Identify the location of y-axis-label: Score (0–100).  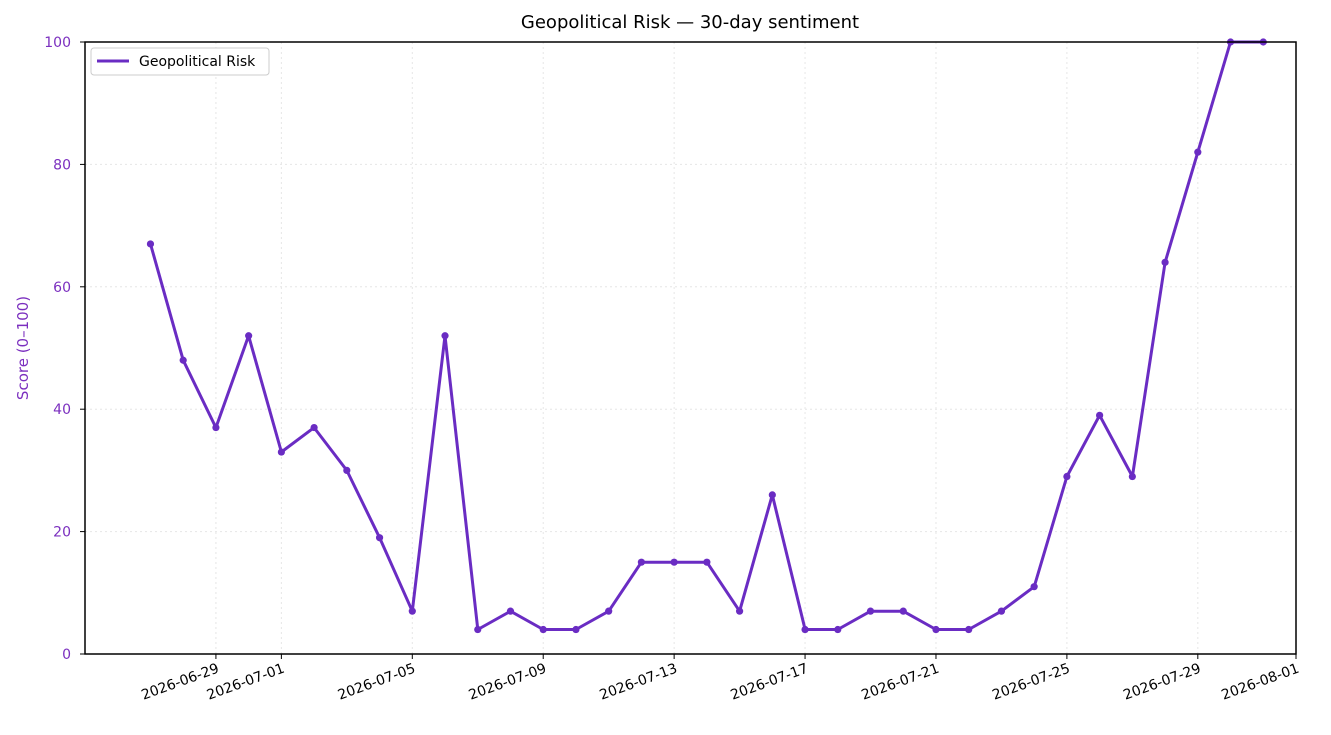
(23, 348).